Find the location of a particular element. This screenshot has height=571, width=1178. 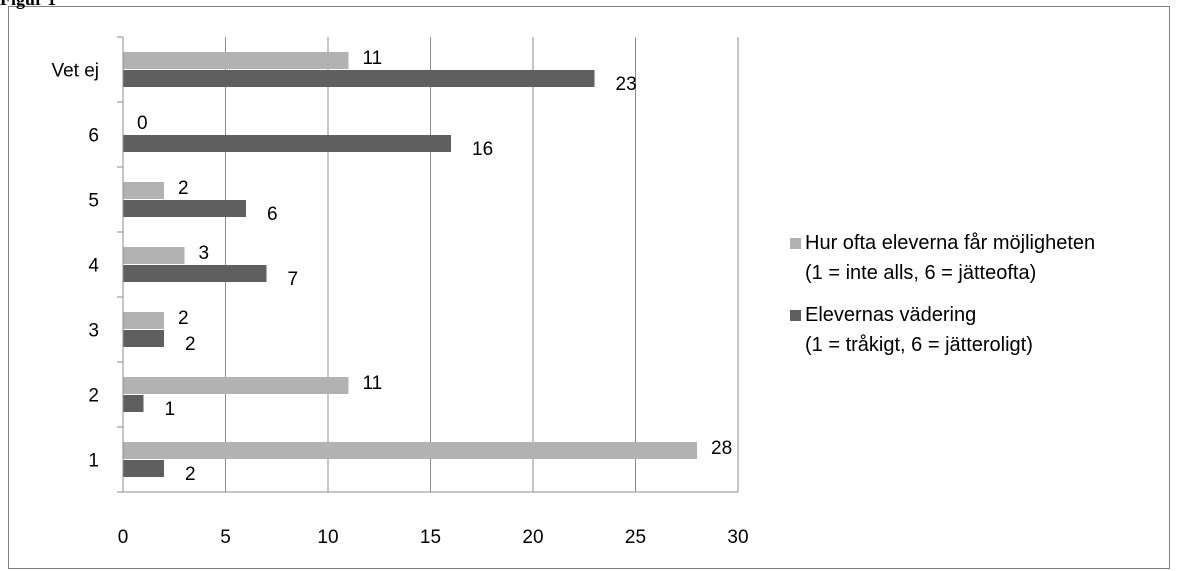

y-tick-label: 2 is located at coordinates (93, 396).